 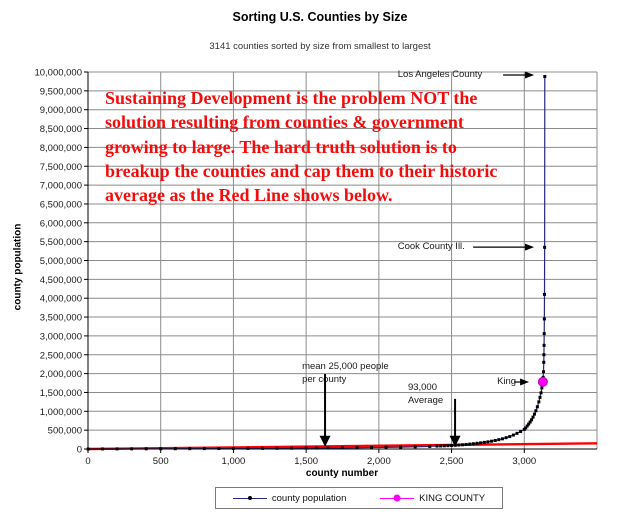 What do you see at coordinates (234, 461) in the screenshot?
I see `x-tick-label: 1,000` at bounding box center [234, 461].